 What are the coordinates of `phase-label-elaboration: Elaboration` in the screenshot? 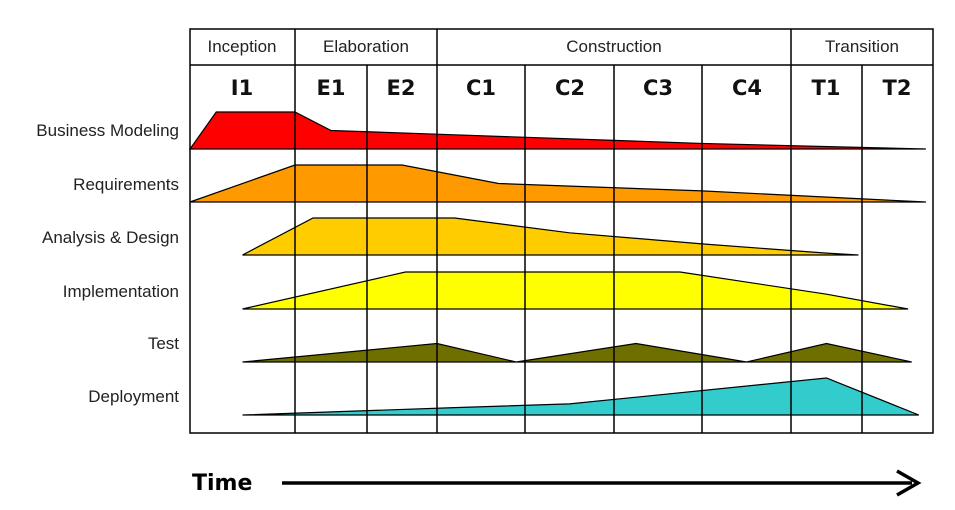 It's located at (366, 46).